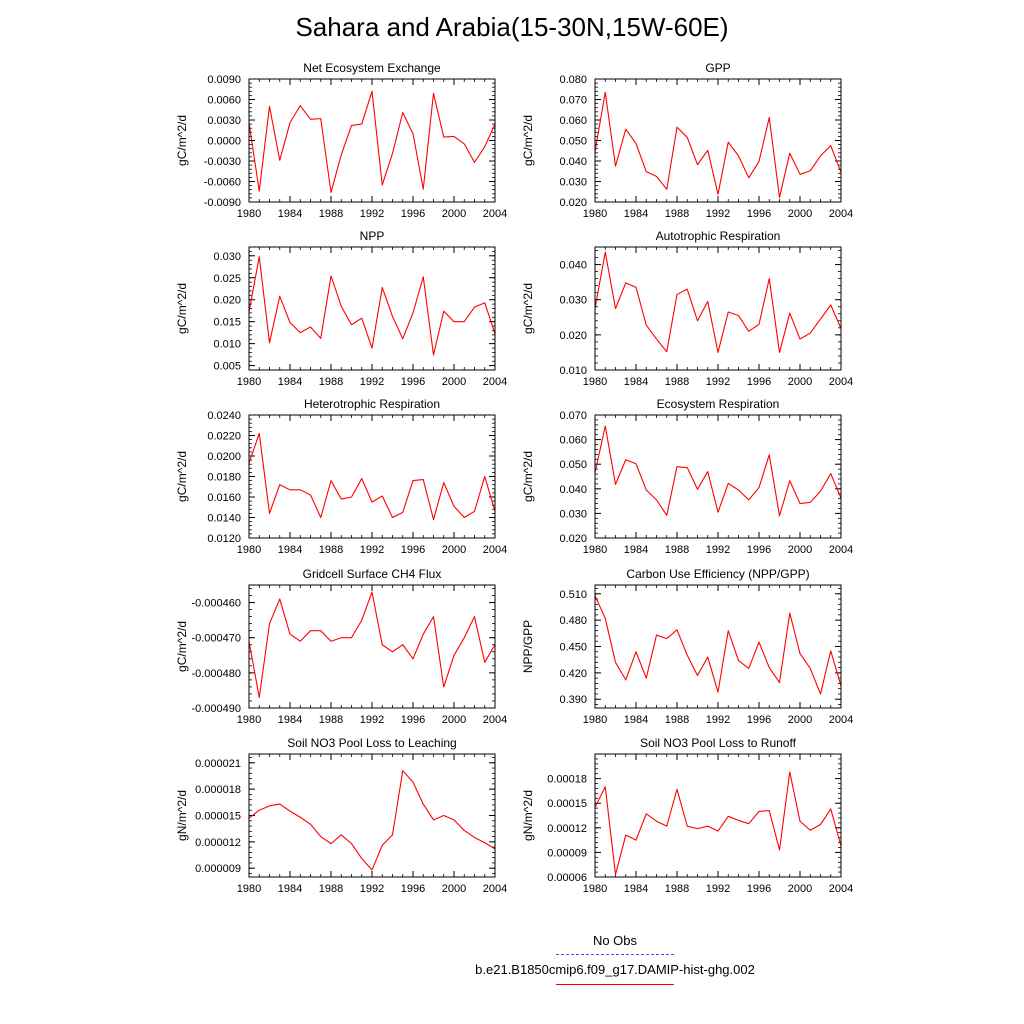 This screenshot has height=1024, width=1024. I want to click on y-tick-label: 0.005, so click(227, 367).